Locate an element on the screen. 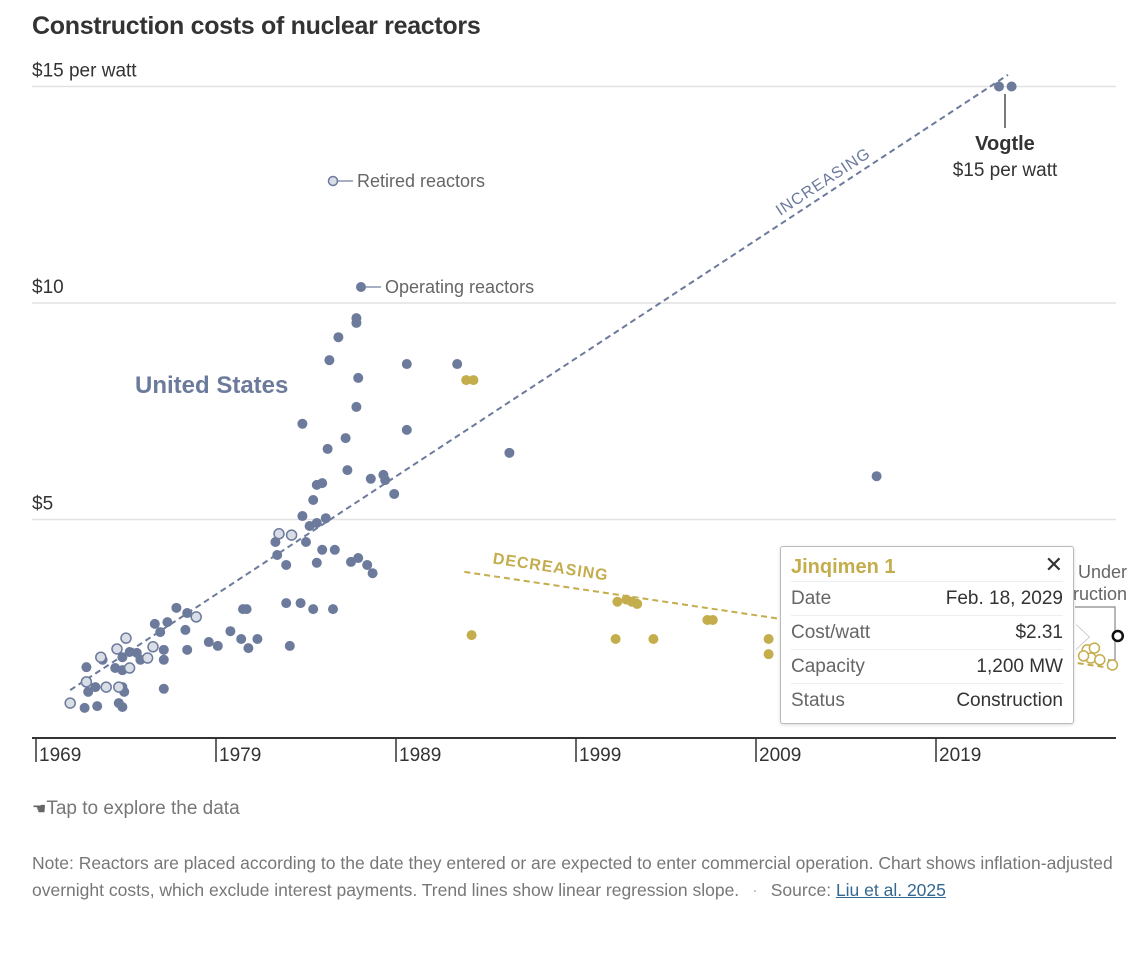 This screenshot has height=964, width=1138. highlighted-point is located at coordinates (1118, 636).